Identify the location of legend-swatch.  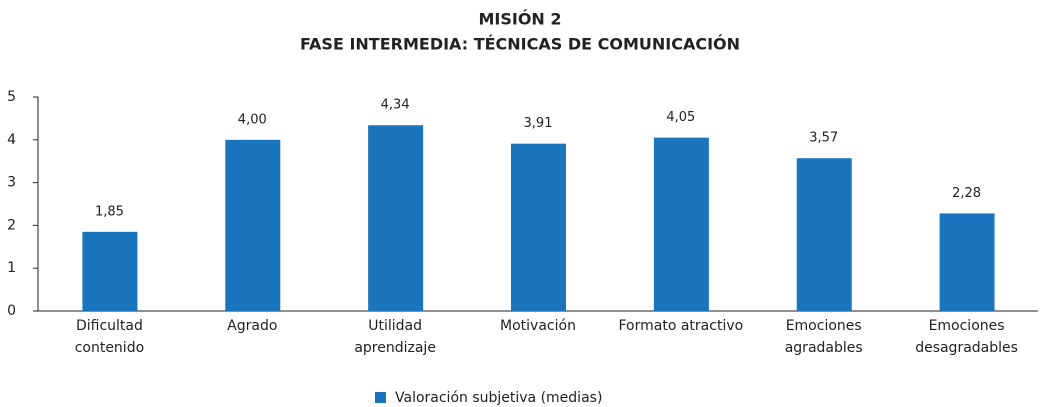
(380, 397).